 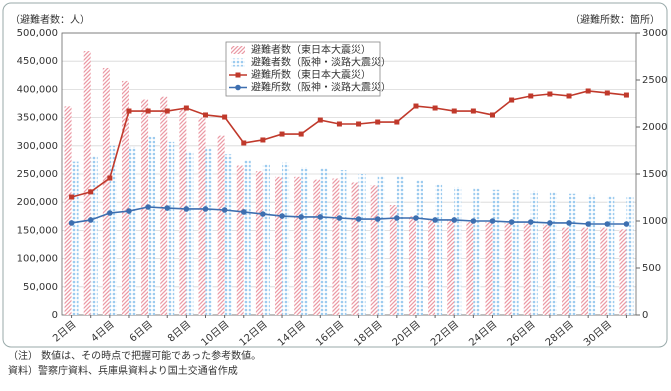 I want to click on y2-tick-label: 1500, so click(x=654, y=174).